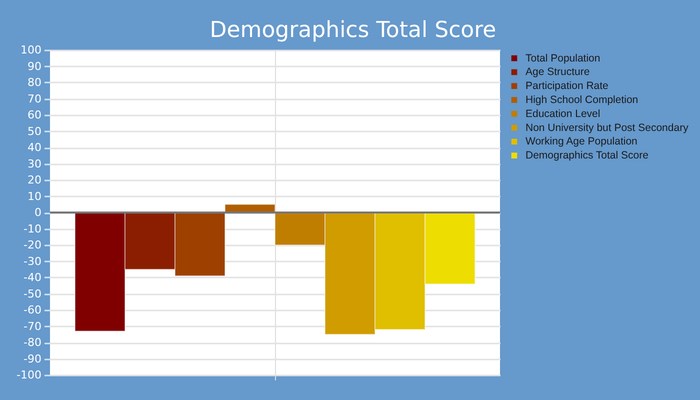 Image resolution: width=700 pixels, height=400 pixels. I want to click on legend-label: Working Age Population, so click(582, 142).